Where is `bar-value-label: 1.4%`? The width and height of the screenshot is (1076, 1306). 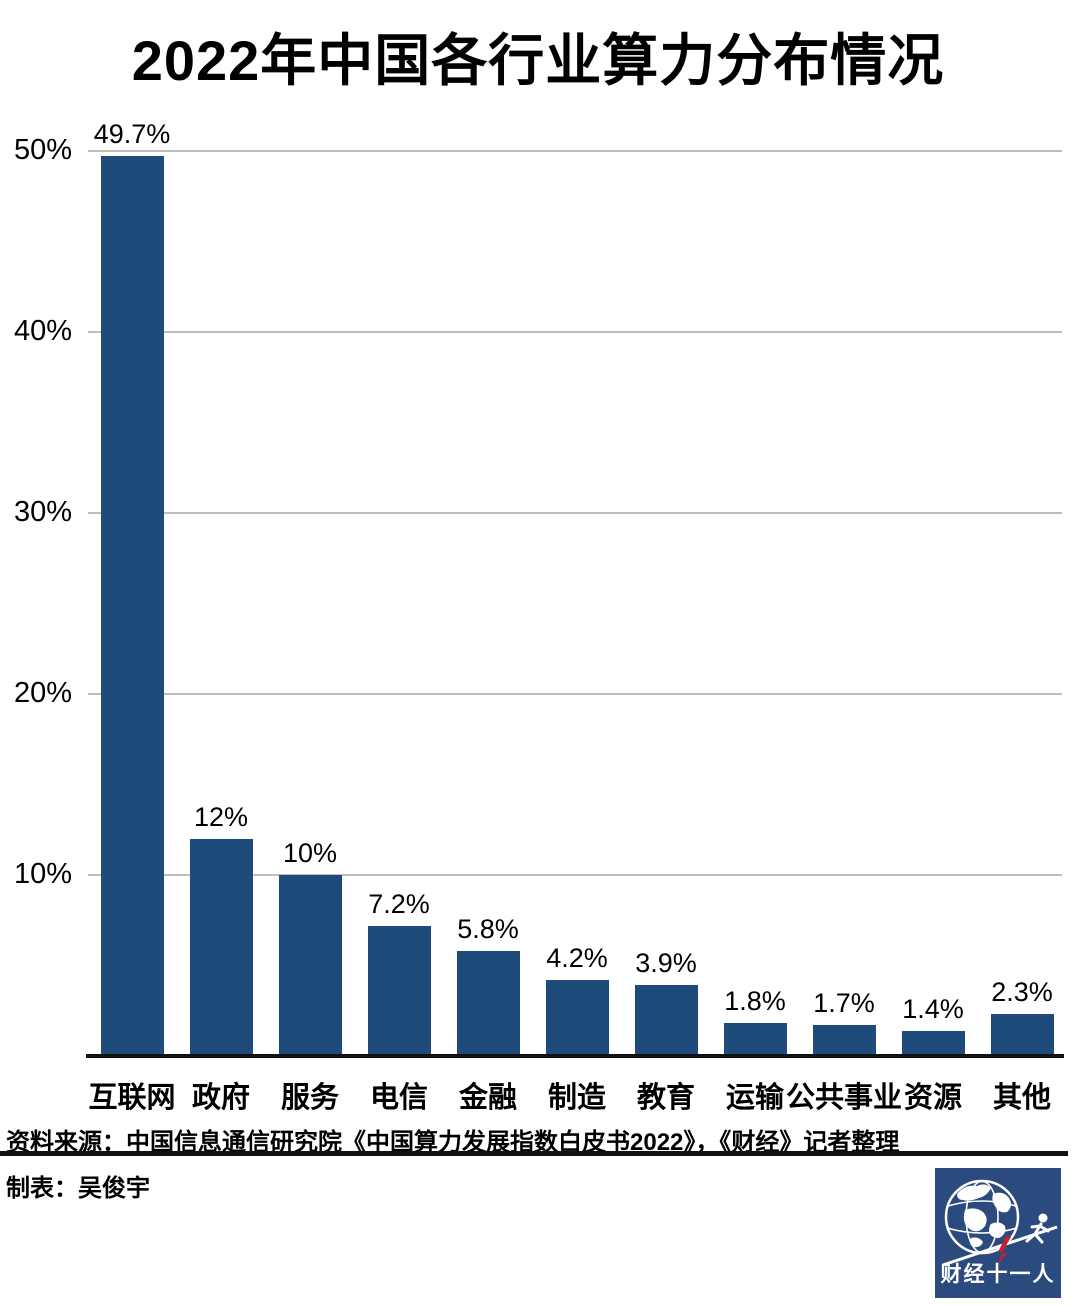 bar-value-label: 1.4% is located at coordinates (933, 1009).